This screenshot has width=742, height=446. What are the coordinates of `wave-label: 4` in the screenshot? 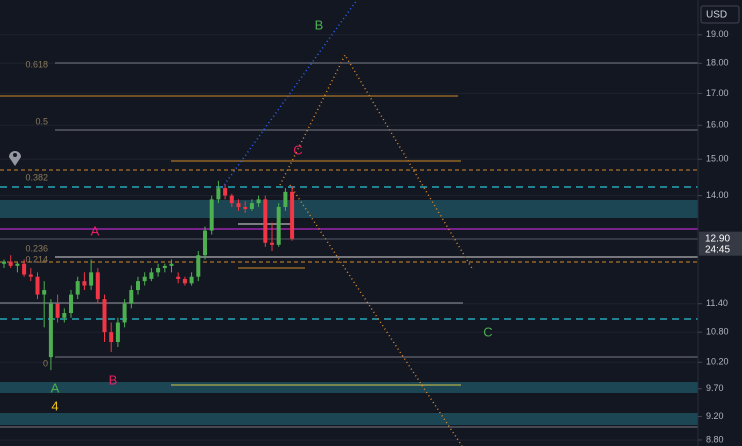 It's located at (54, 405).